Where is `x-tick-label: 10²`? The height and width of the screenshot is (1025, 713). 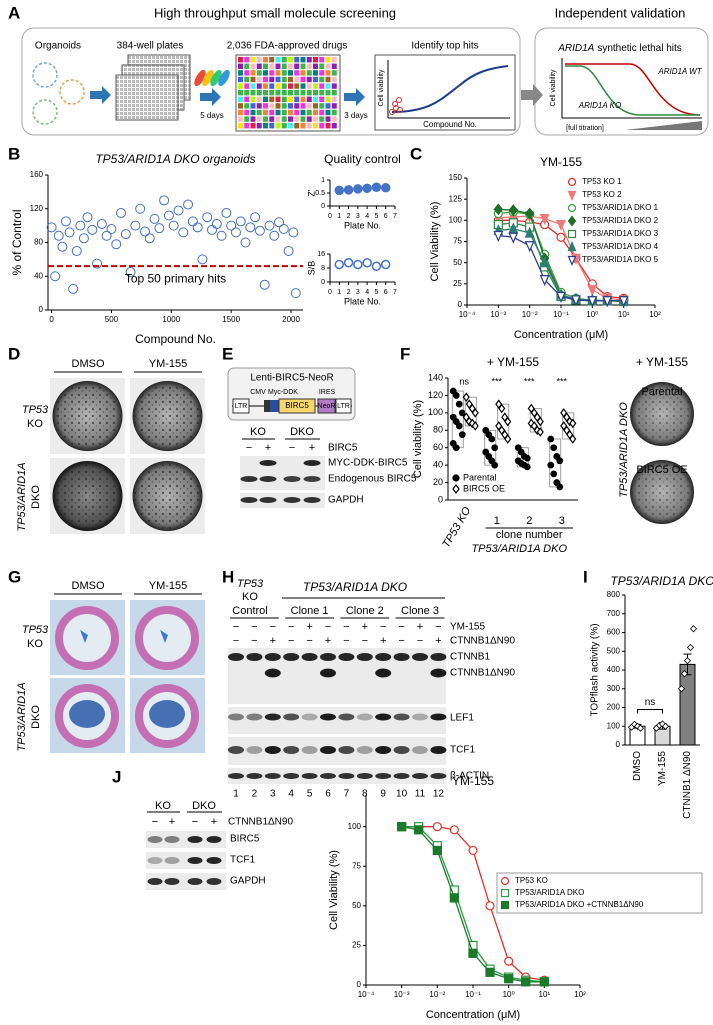 x-tick-label: 10² is located at coordinates (655, 314).